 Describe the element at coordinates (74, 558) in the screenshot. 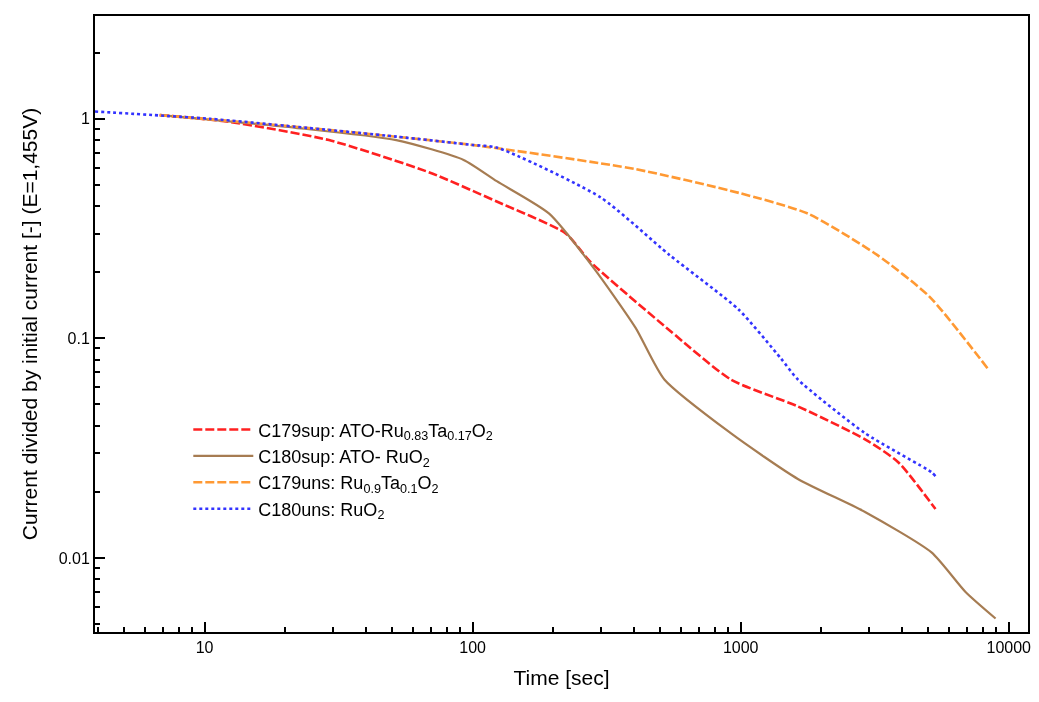

I see `y-tick-label: 0.01` at that location.